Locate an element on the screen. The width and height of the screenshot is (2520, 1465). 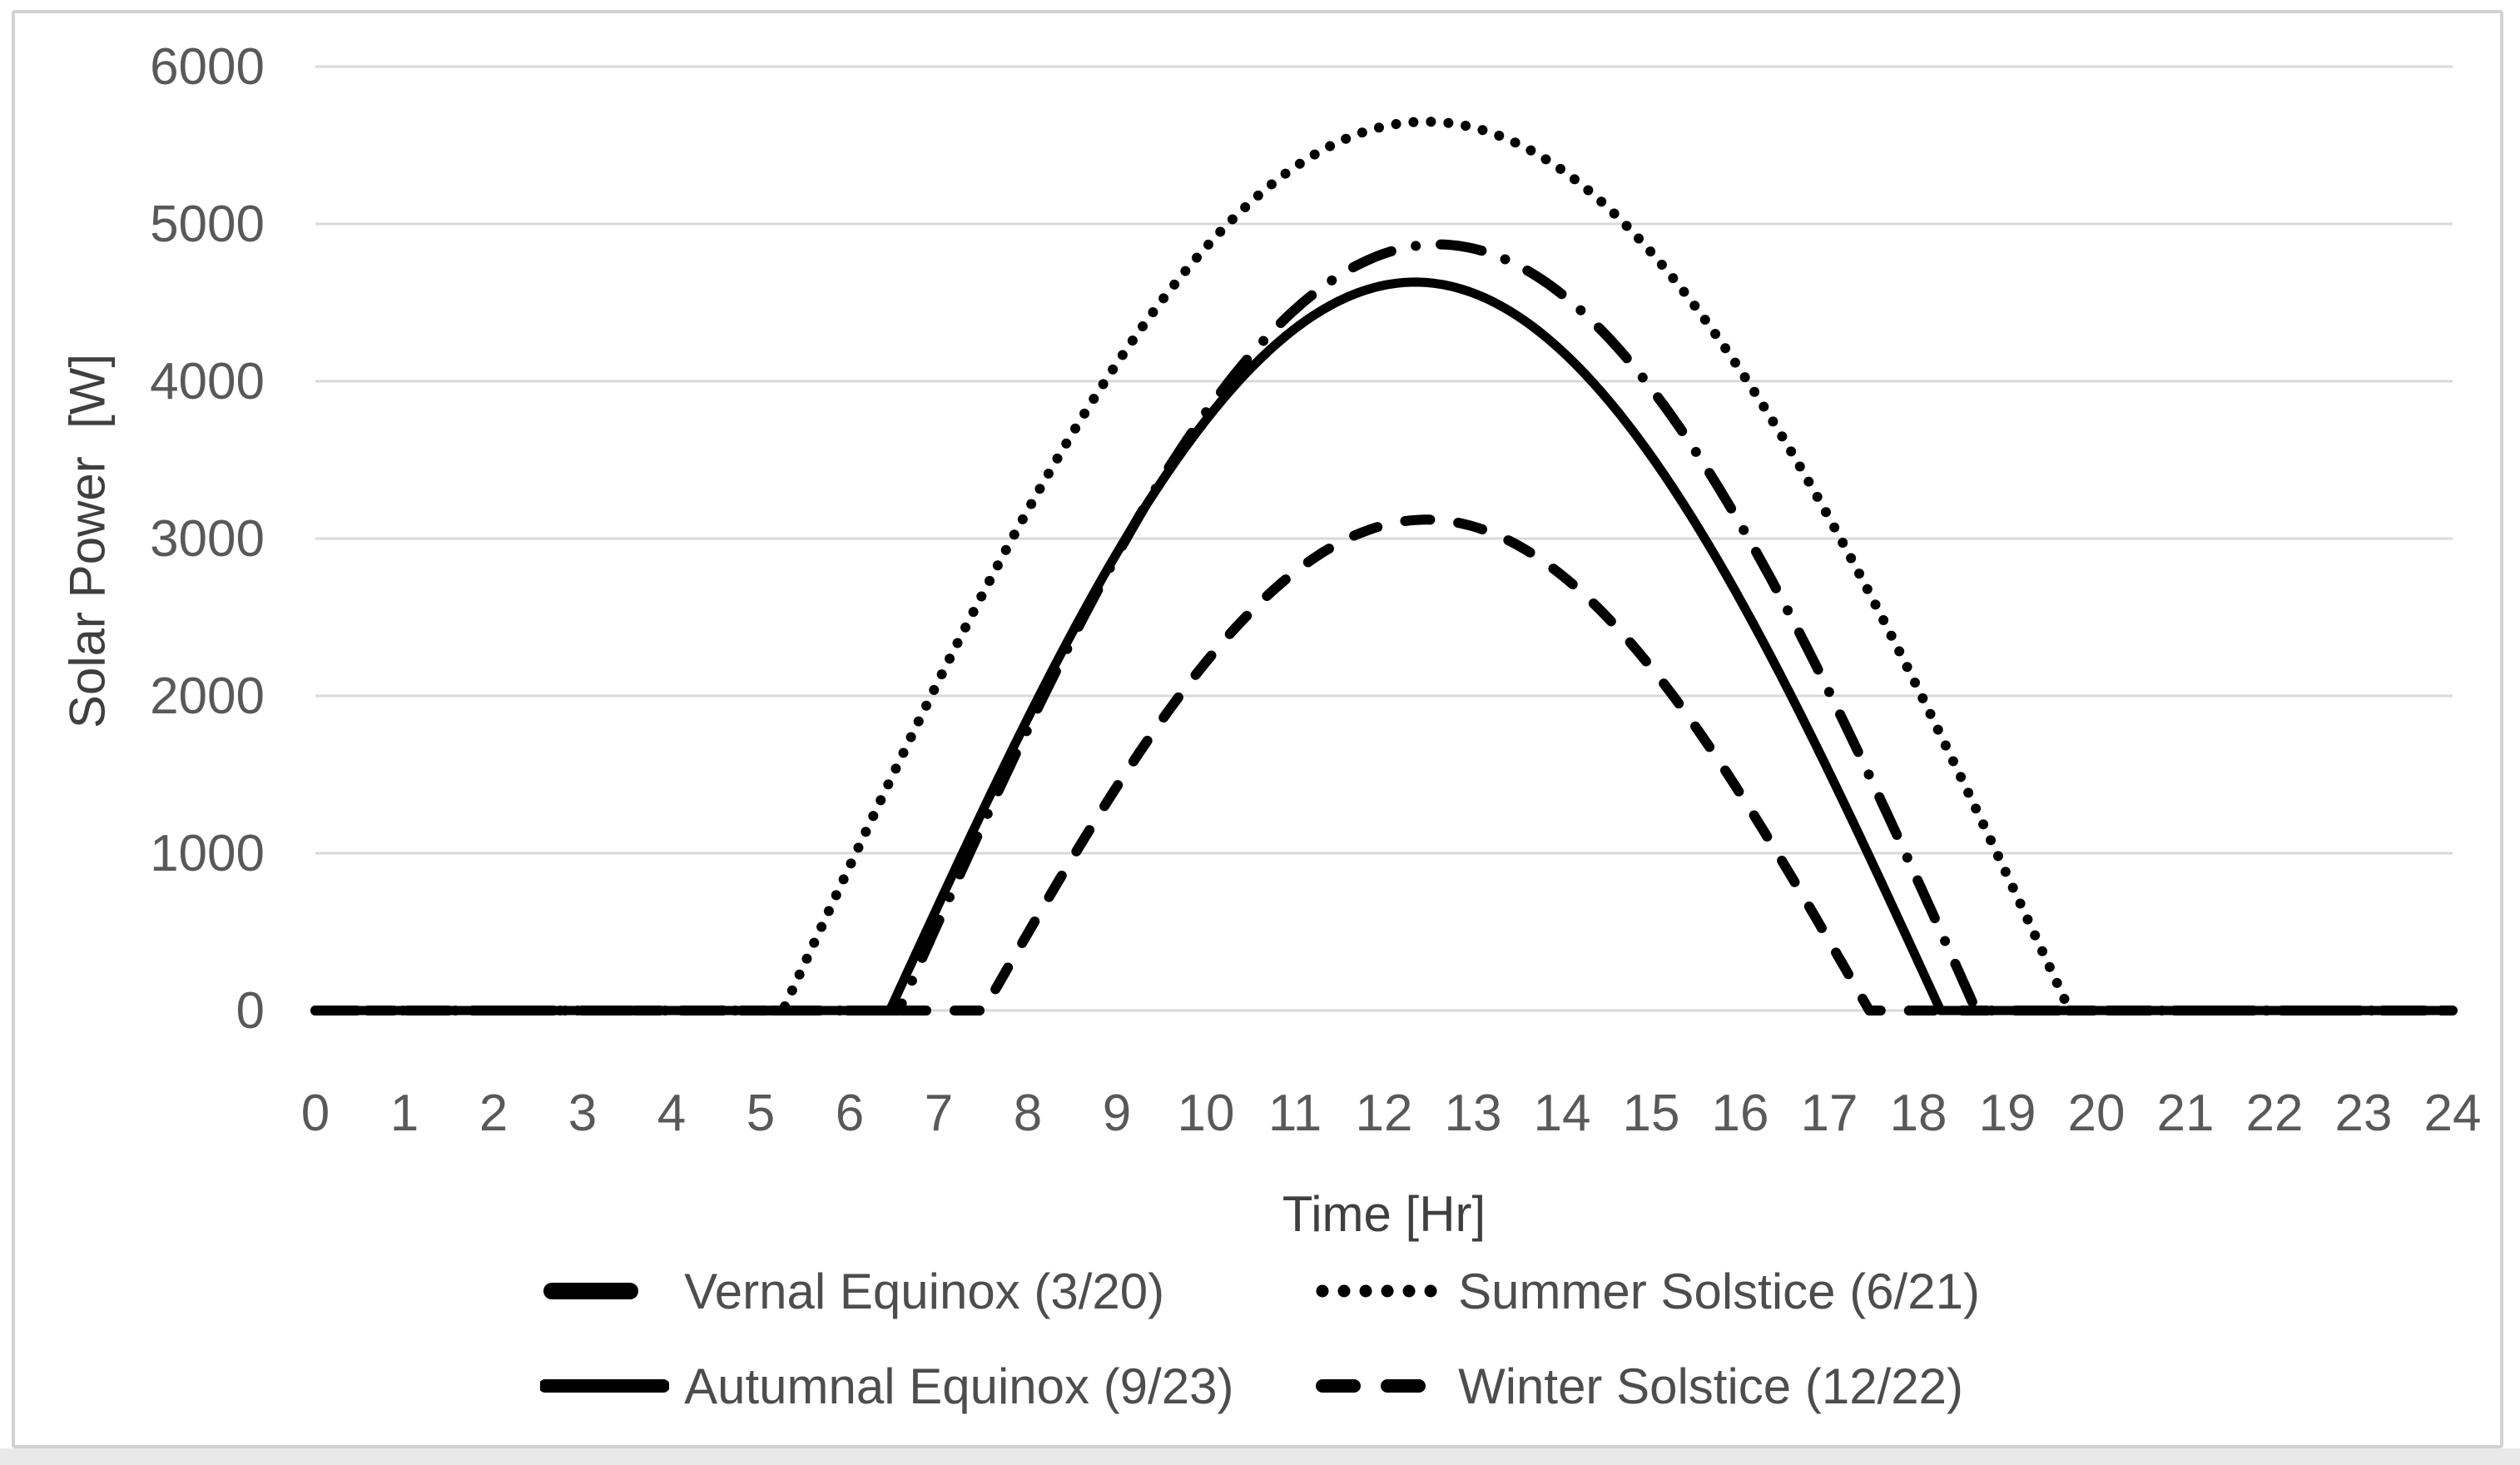
legend-label: Winter Solstice (12/22) is located at coordinates (1710, 1386).